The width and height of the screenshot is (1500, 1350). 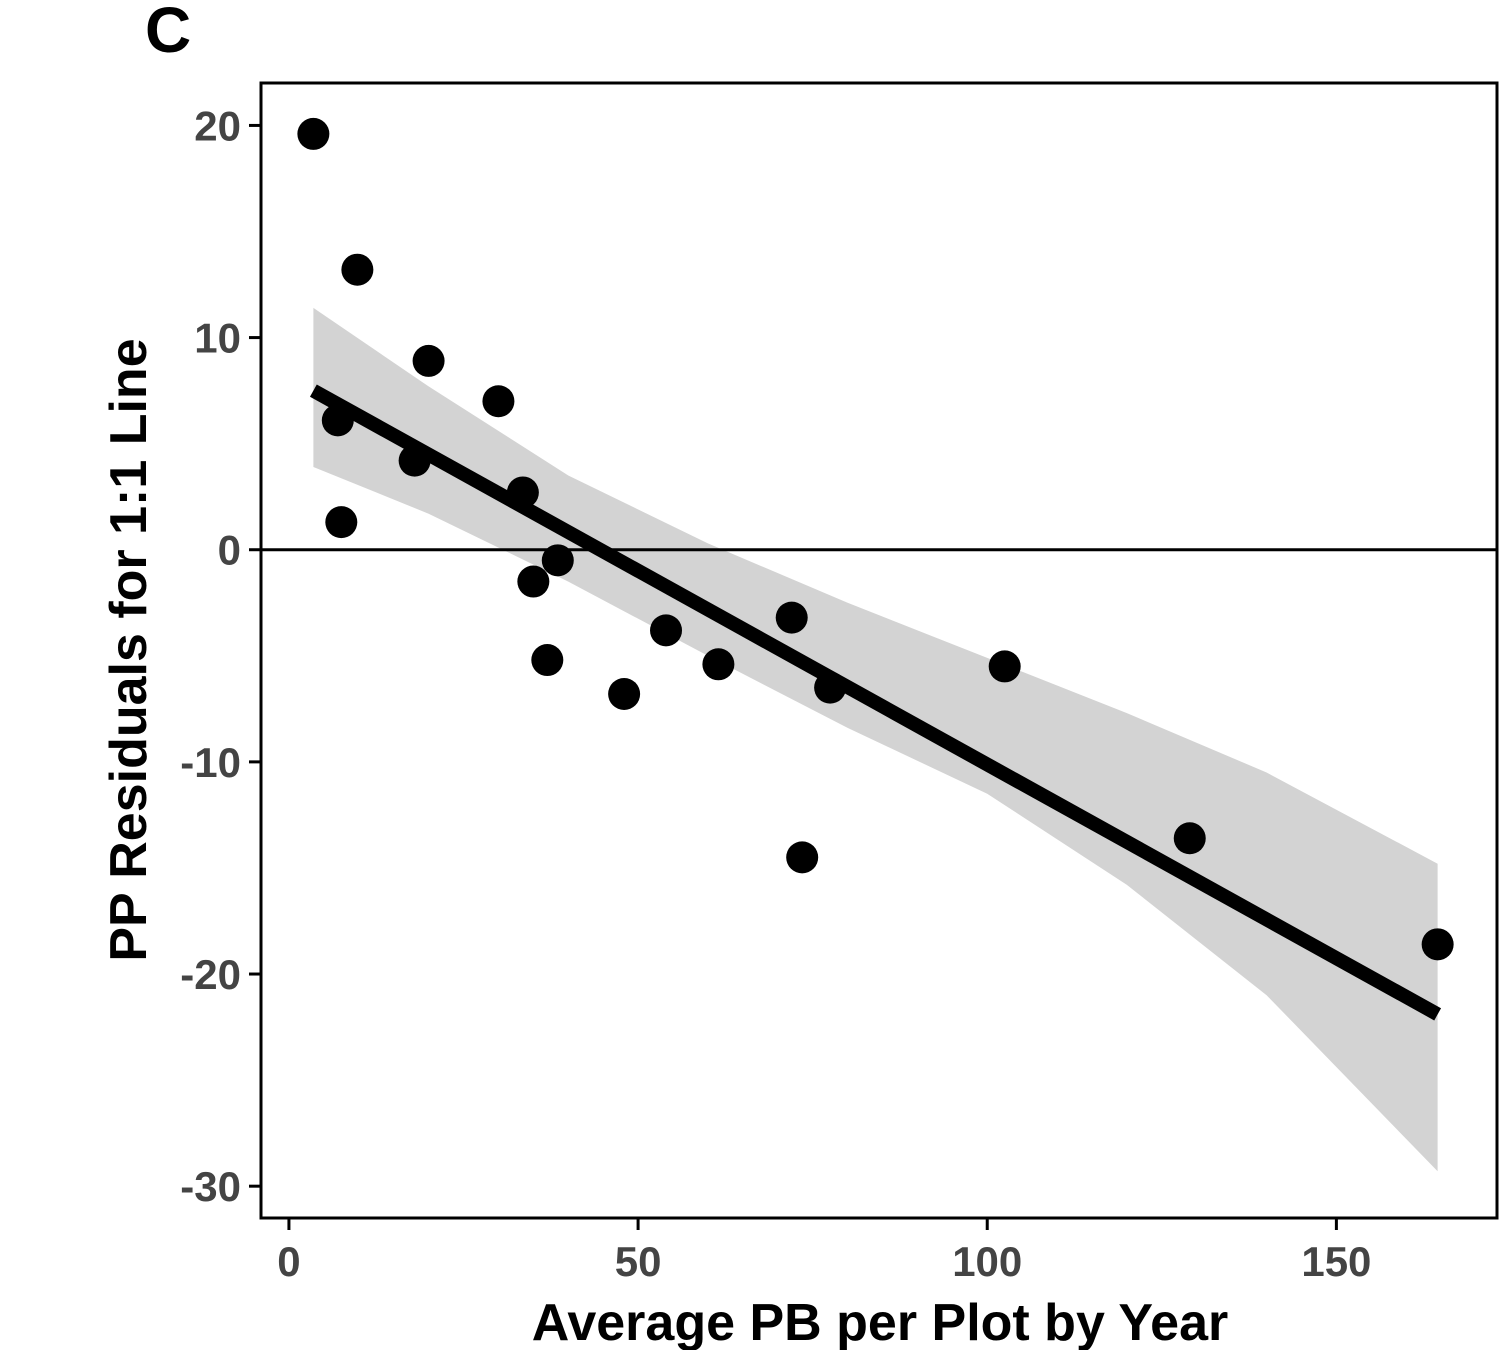 What do you see at coordinates (217, 125) in the screenshot?
I see `y-tick-label: 20` at bounding box center [217, 125].